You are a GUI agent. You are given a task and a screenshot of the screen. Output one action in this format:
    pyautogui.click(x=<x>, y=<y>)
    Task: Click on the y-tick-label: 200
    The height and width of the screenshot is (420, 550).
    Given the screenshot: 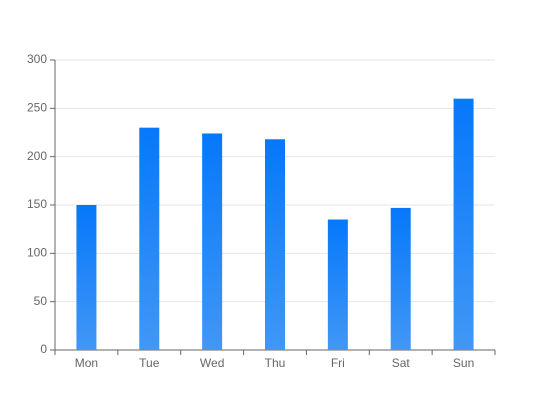 What is the action you would take?
    pyautogui.click(x=37, y=156)
    